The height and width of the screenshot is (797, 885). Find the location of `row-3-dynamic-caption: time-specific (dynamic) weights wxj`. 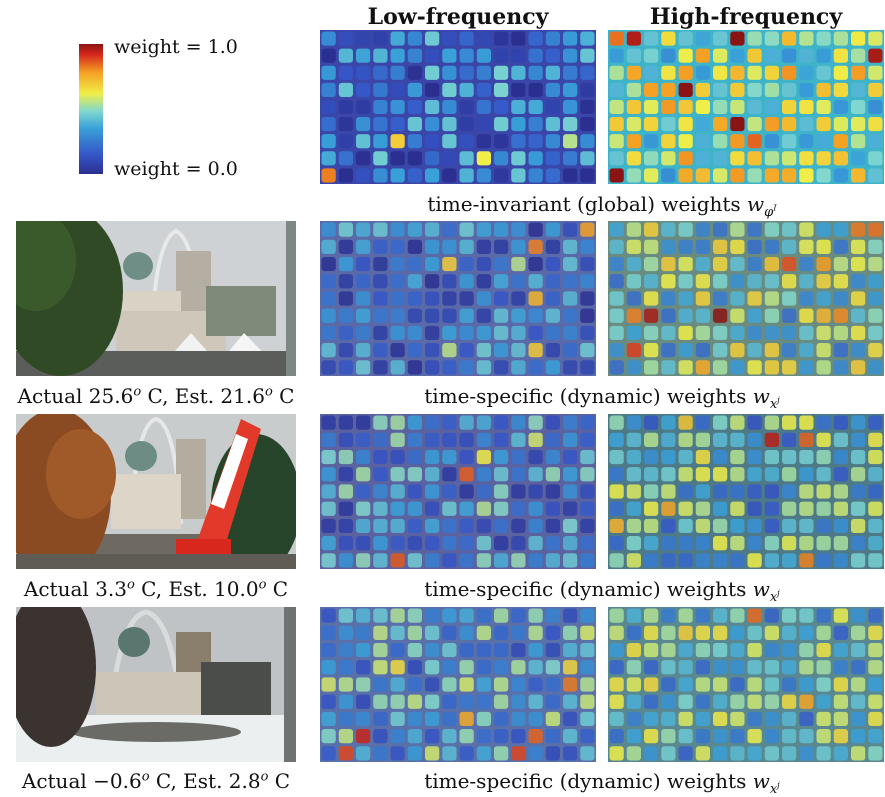

row-3-dynamic-caption: time-specific (dynamic) weights wxj is located at coordinates (602, 783).